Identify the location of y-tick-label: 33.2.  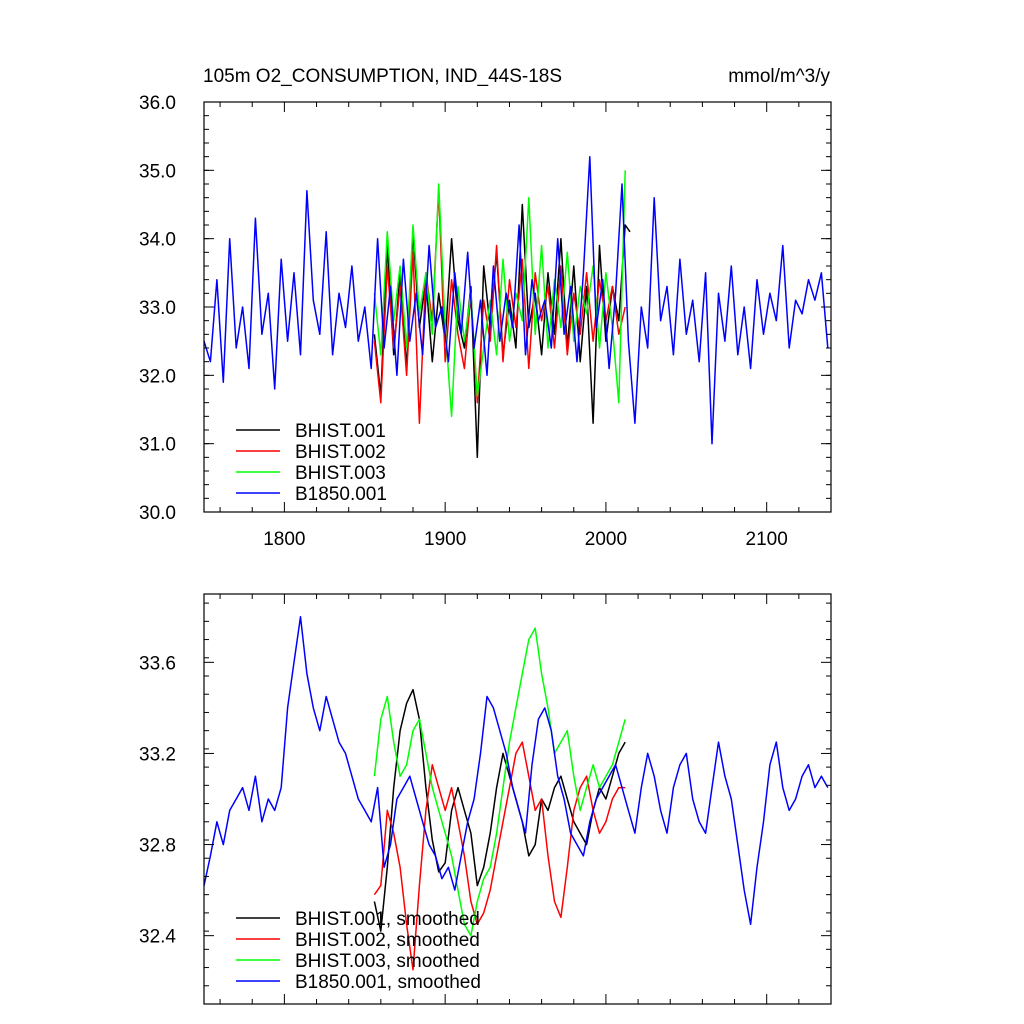
(157, 754).